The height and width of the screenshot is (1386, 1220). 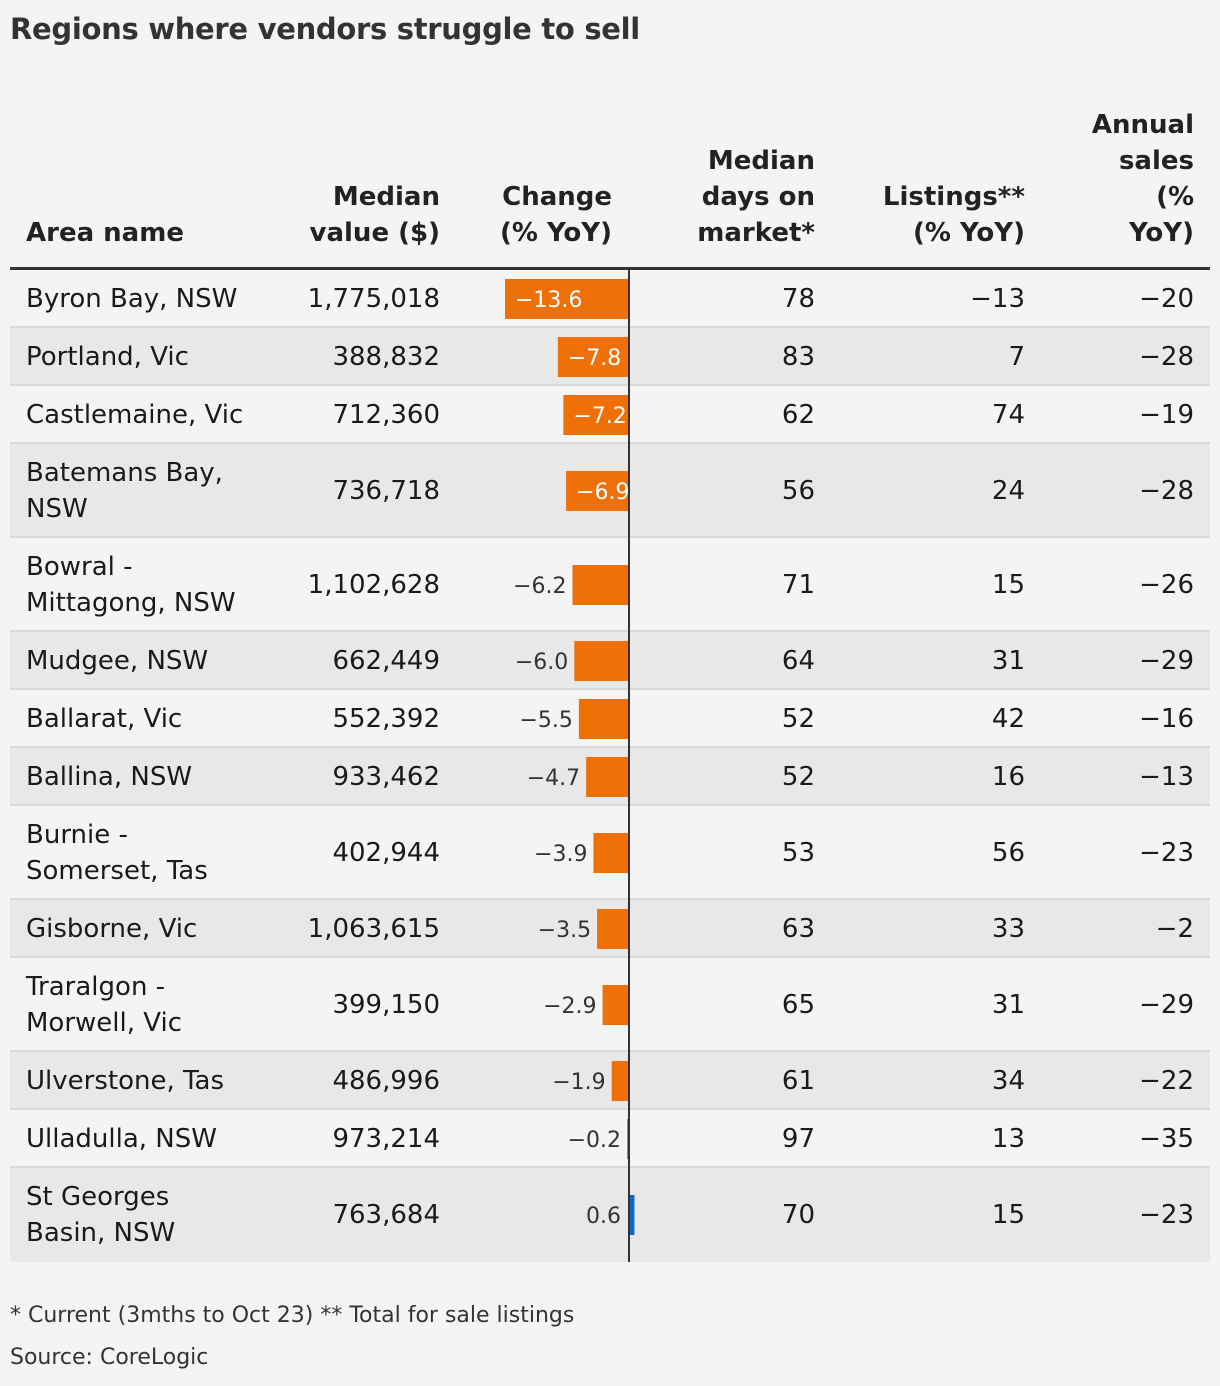 I want to click on header-rule, so click(x=610, y=268).